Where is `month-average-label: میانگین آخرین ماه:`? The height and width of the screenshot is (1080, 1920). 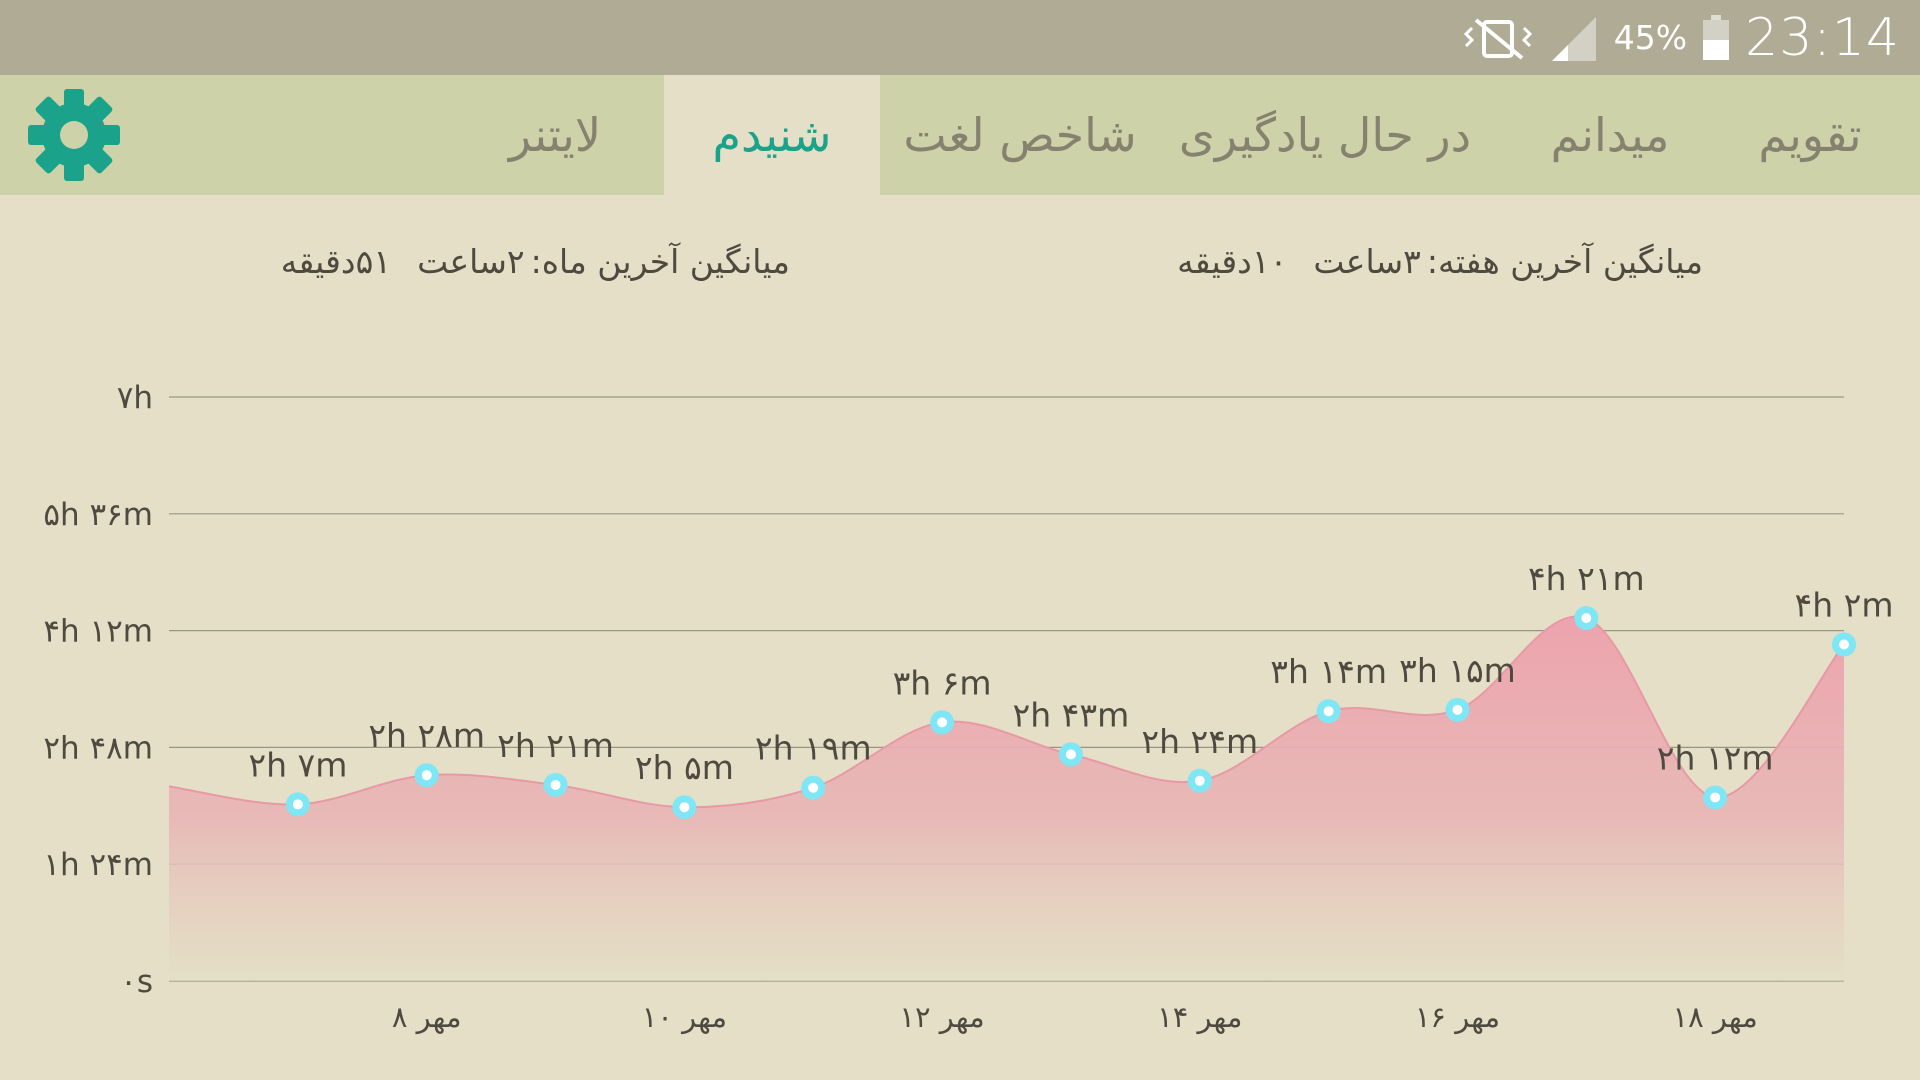 month-average-label: میانگین آخرین ماه: is located at coordinates (660, 261).